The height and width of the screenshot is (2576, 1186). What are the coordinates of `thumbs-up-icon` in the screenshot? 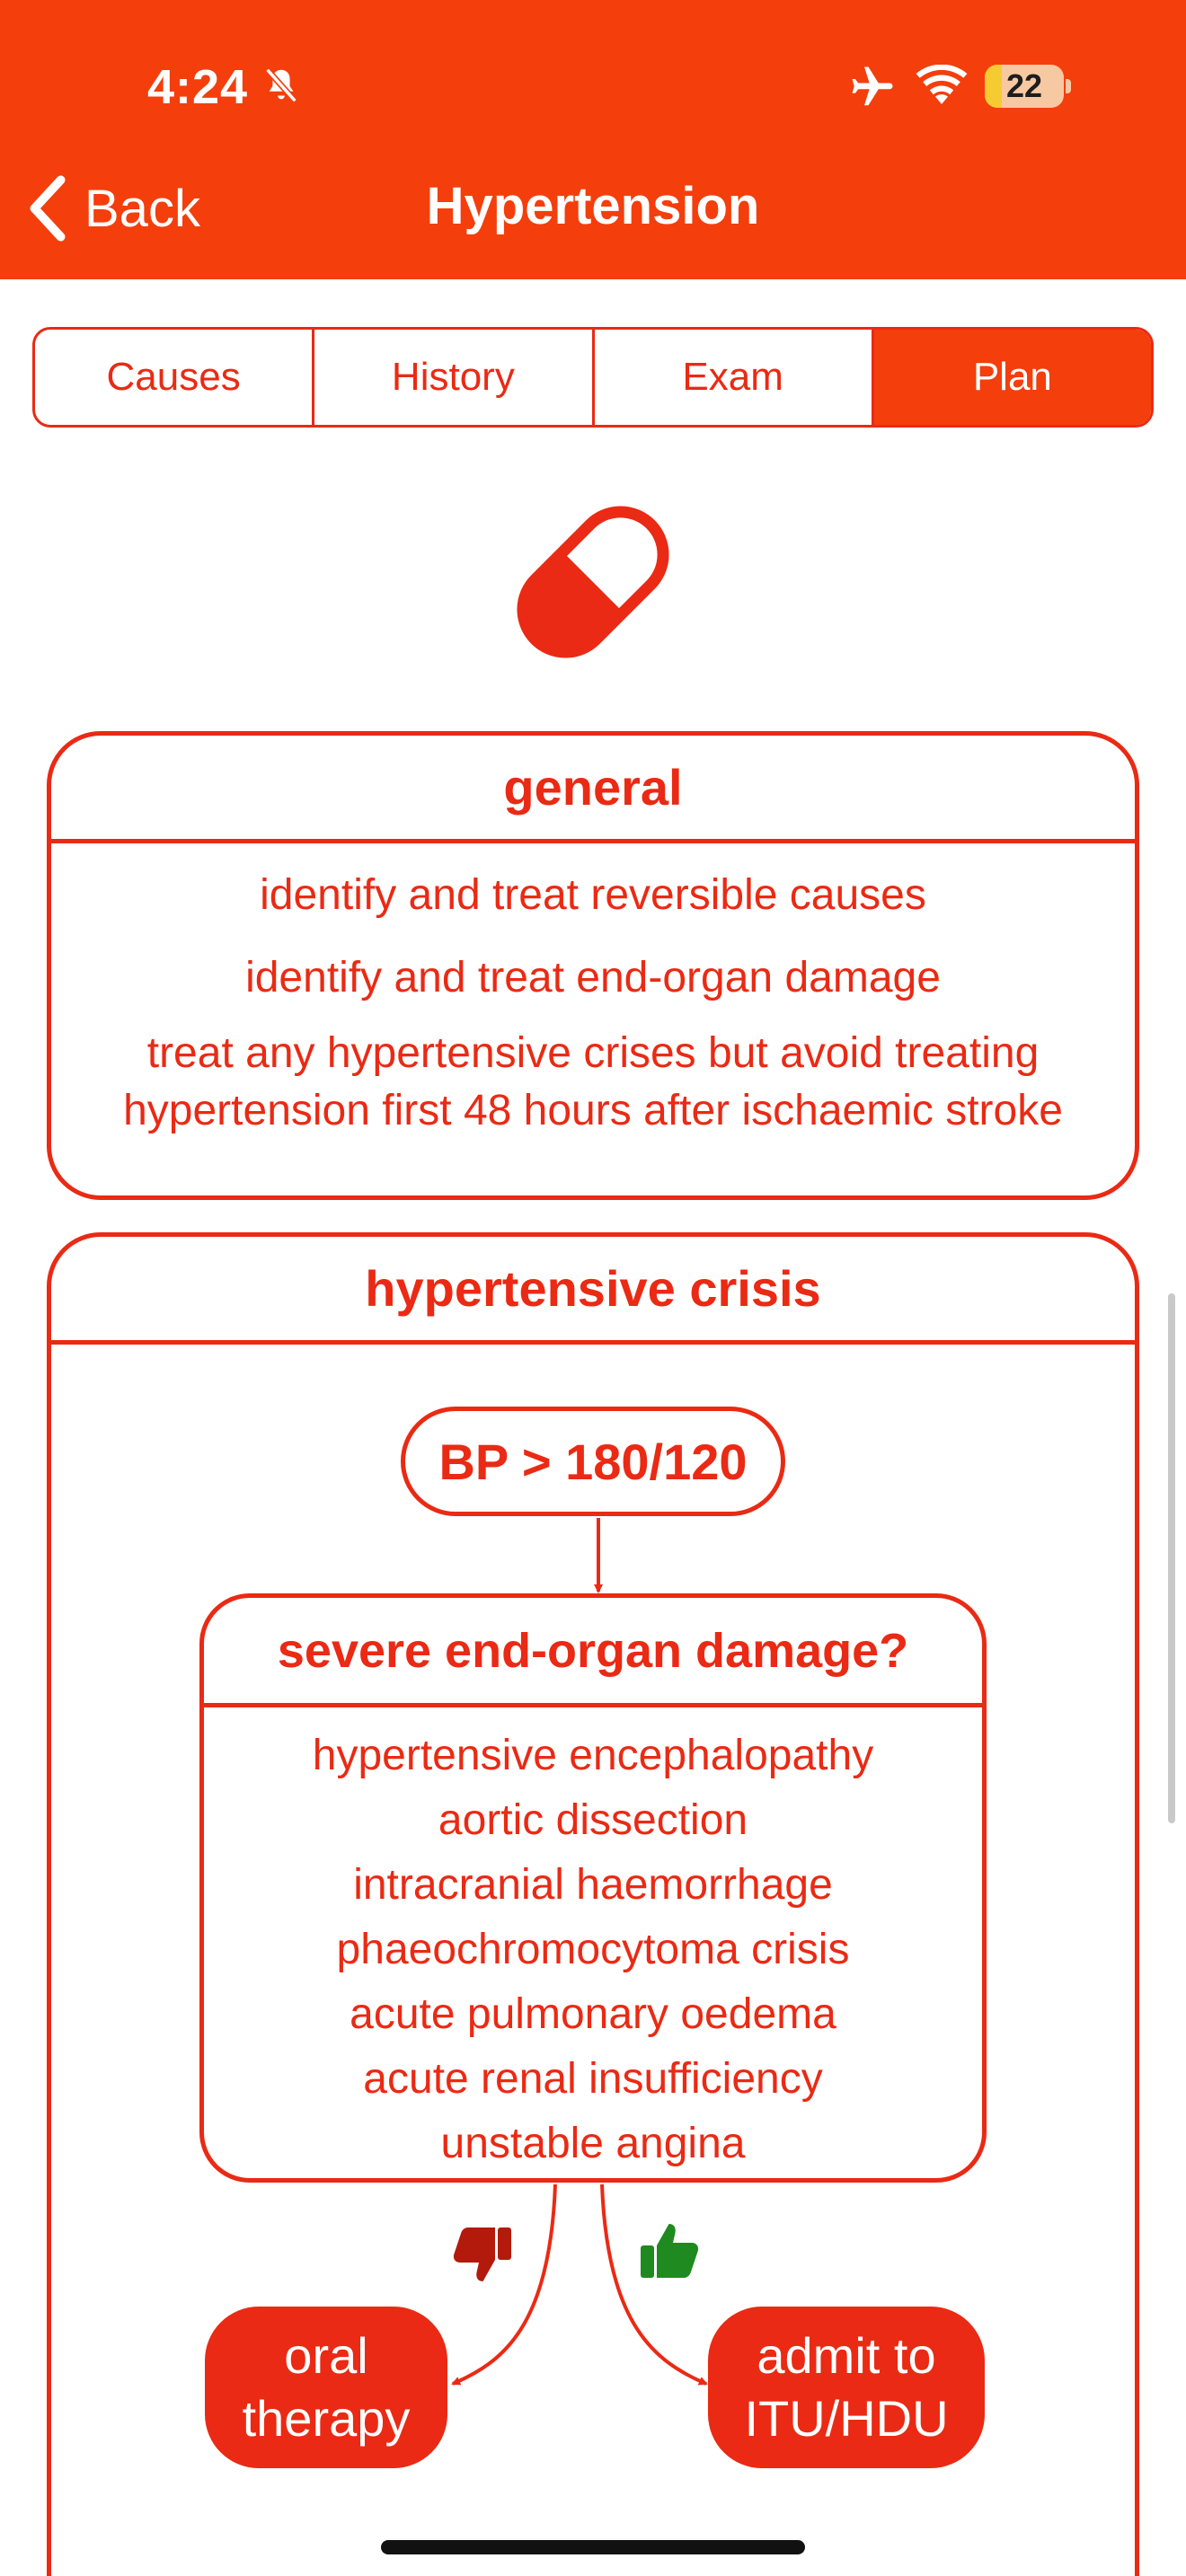 It's located at (670, 2251).